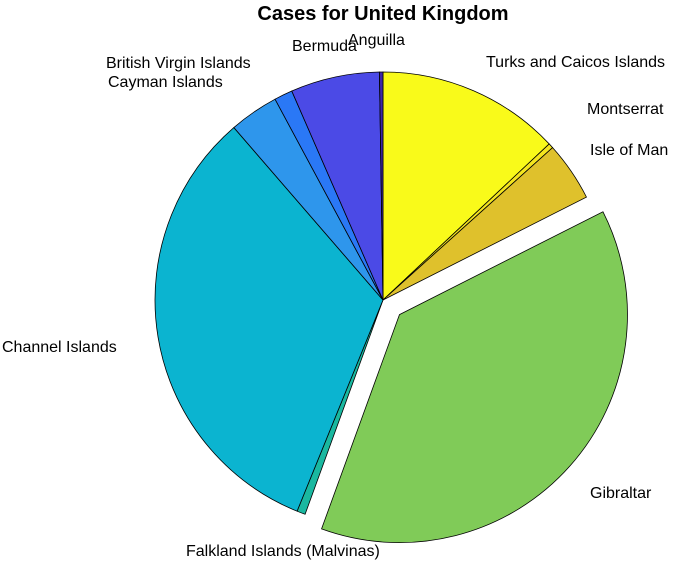 The width and height of the screenshot is (697, 563). I want to click on slice-label-anguilla: Anguilla, so click(376, 40).